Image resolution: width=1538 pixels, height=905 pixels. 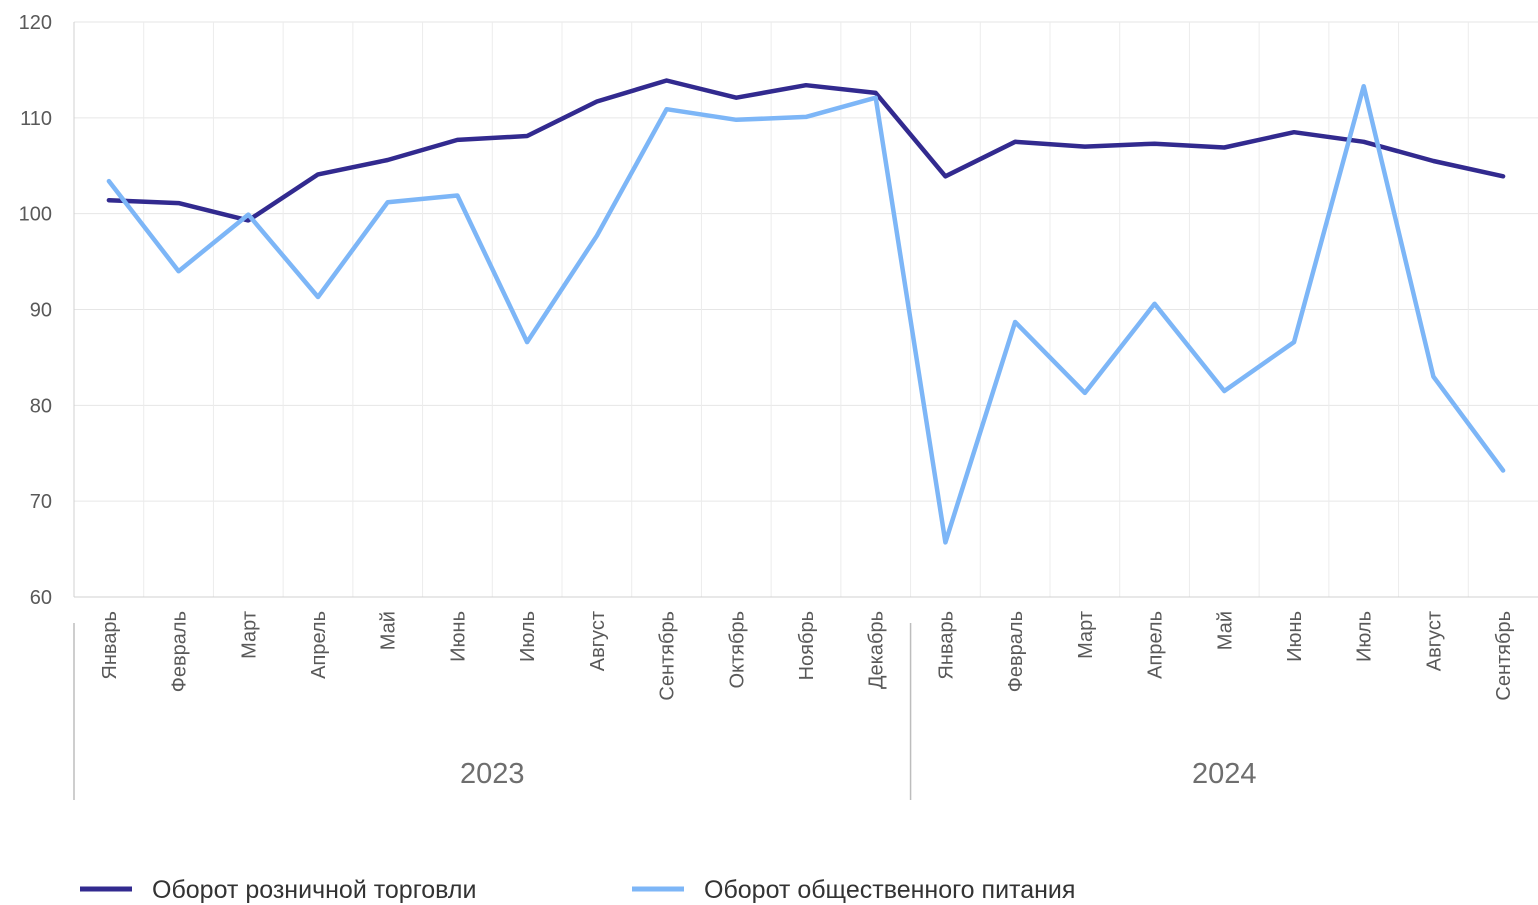 I want to click on y-tick-label: 110, so click(x=36, y=119).